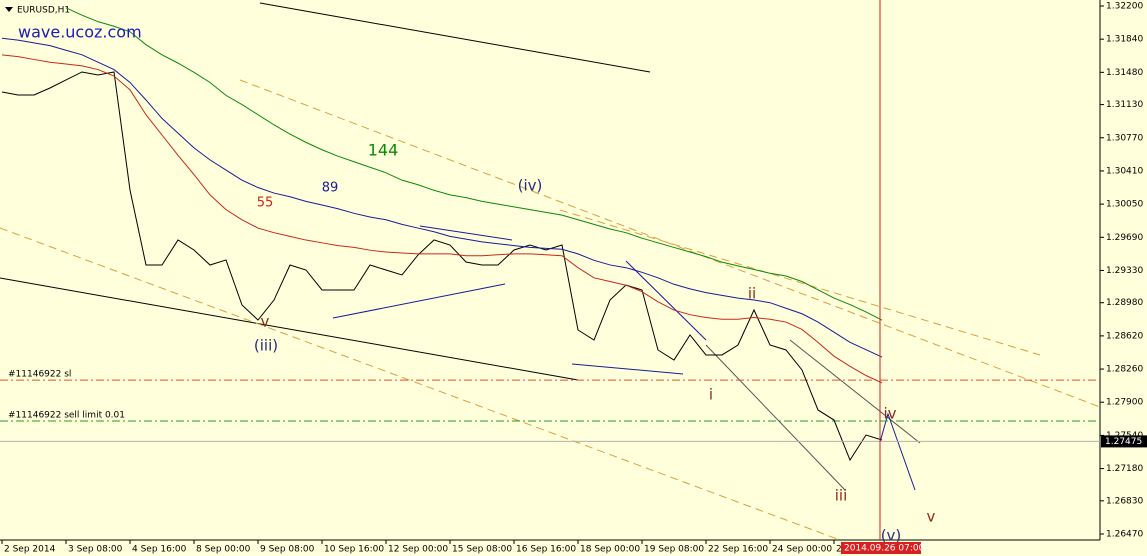 The image size is (1147, 556). I want to click on ma-label: 55, so click(265, 203).